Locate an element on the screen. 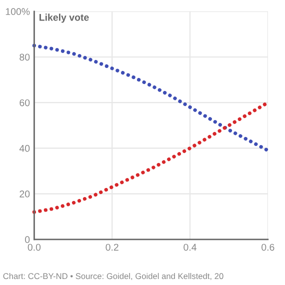  y-axis-title: Likely vote is located at coordinates (64, 18).